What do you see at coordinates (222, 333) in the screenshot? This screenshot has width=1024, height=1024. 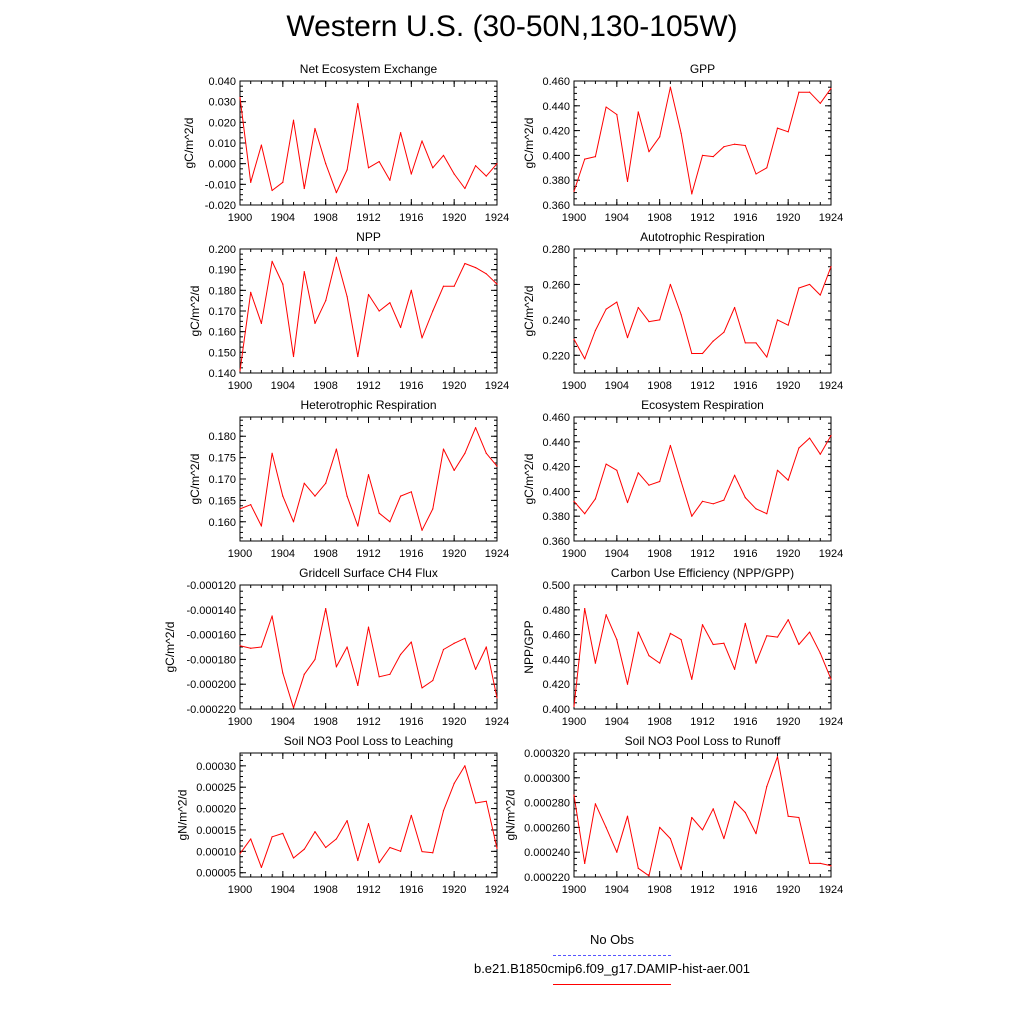 I see `y-tick-label: 0.160` at bounding box center [222, 333].